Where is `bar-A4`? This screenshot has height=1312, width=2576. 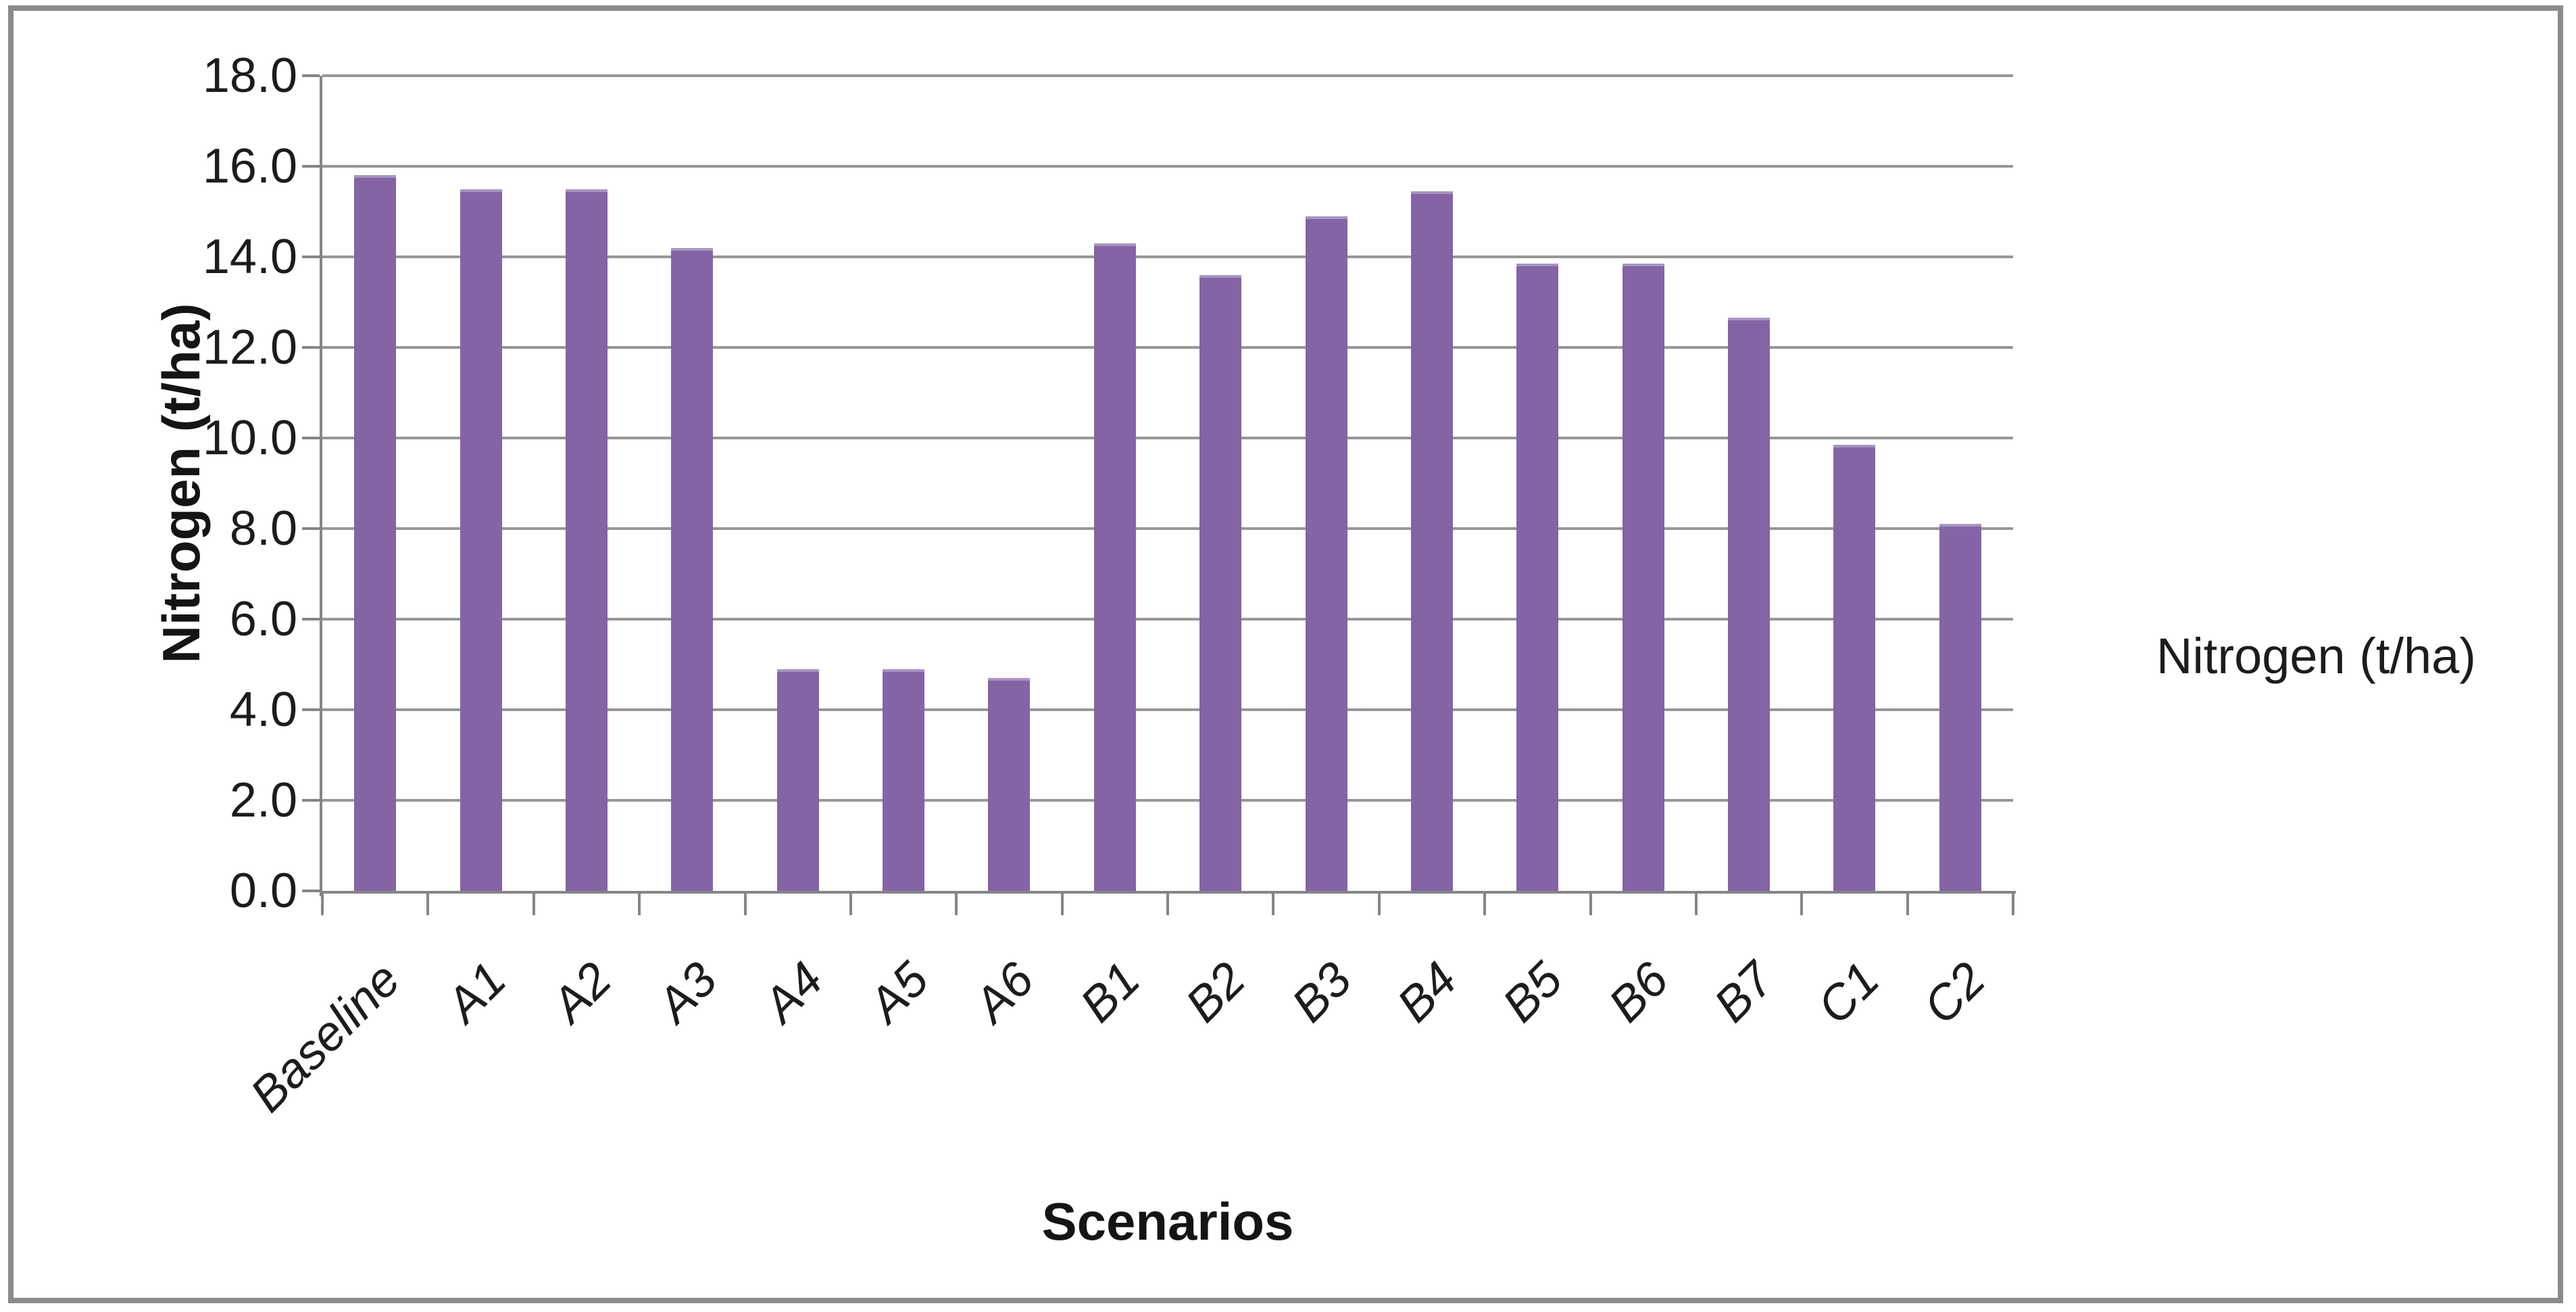
bar-A4 is located at coordinates (798, 780).